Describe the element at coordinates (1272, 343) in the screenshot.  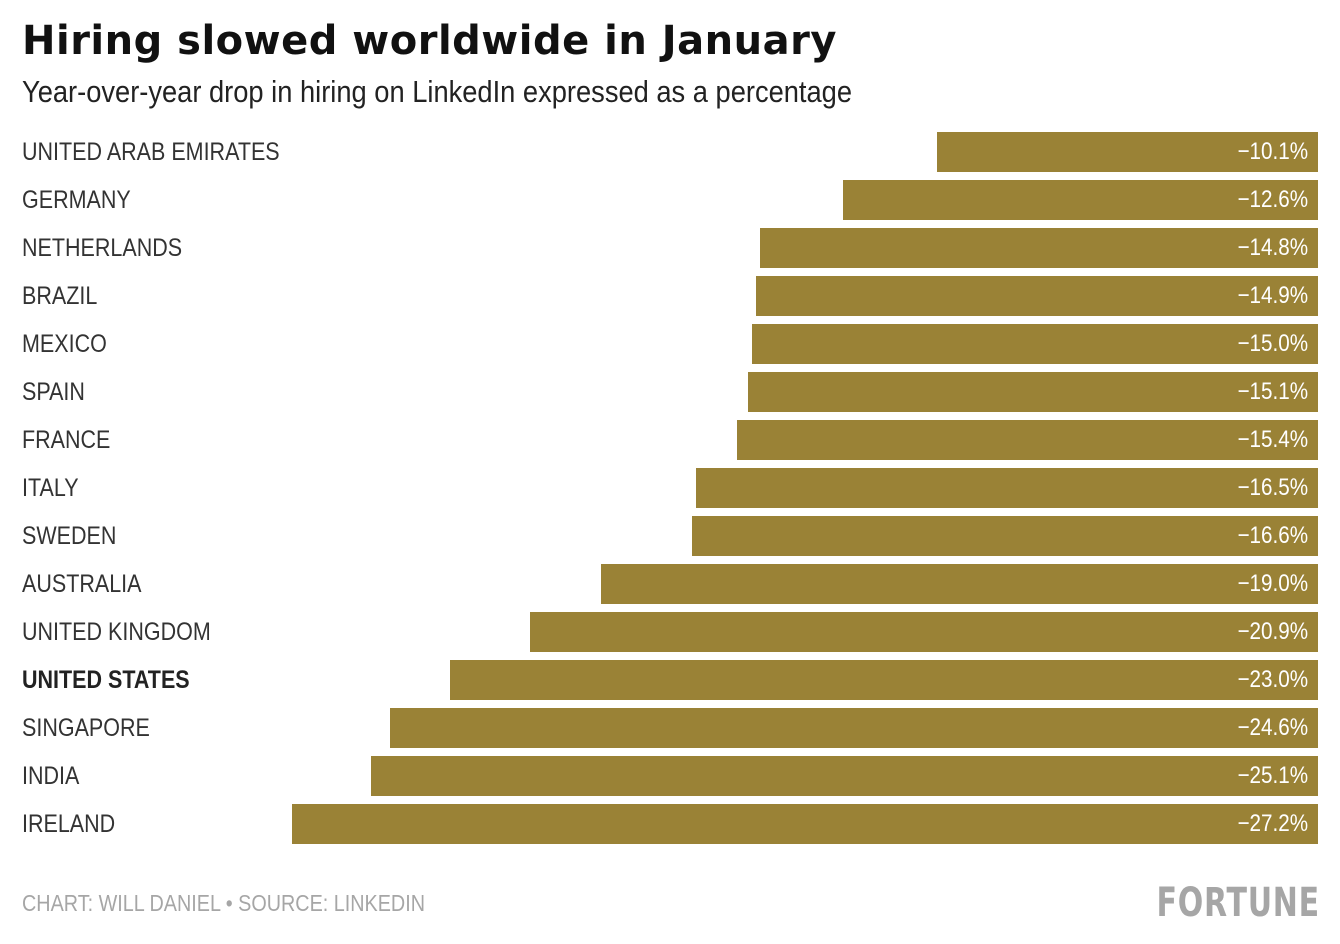
I see `data-label: −15.0%` at that location.